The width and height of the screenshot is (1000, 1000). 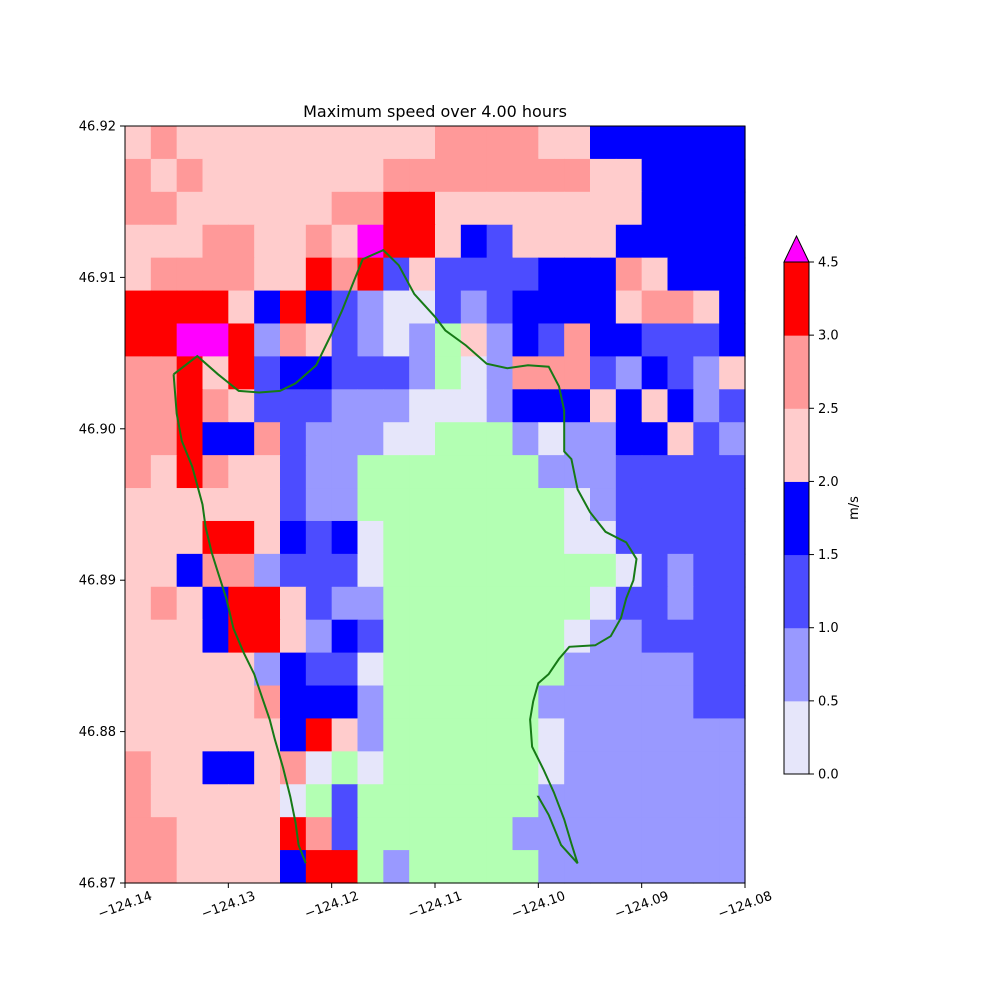 What do you see at coordinates (828, 628) in the screenshot?
I see `colorbar-tick-label: 1.0` at bounding box center [828, 628].